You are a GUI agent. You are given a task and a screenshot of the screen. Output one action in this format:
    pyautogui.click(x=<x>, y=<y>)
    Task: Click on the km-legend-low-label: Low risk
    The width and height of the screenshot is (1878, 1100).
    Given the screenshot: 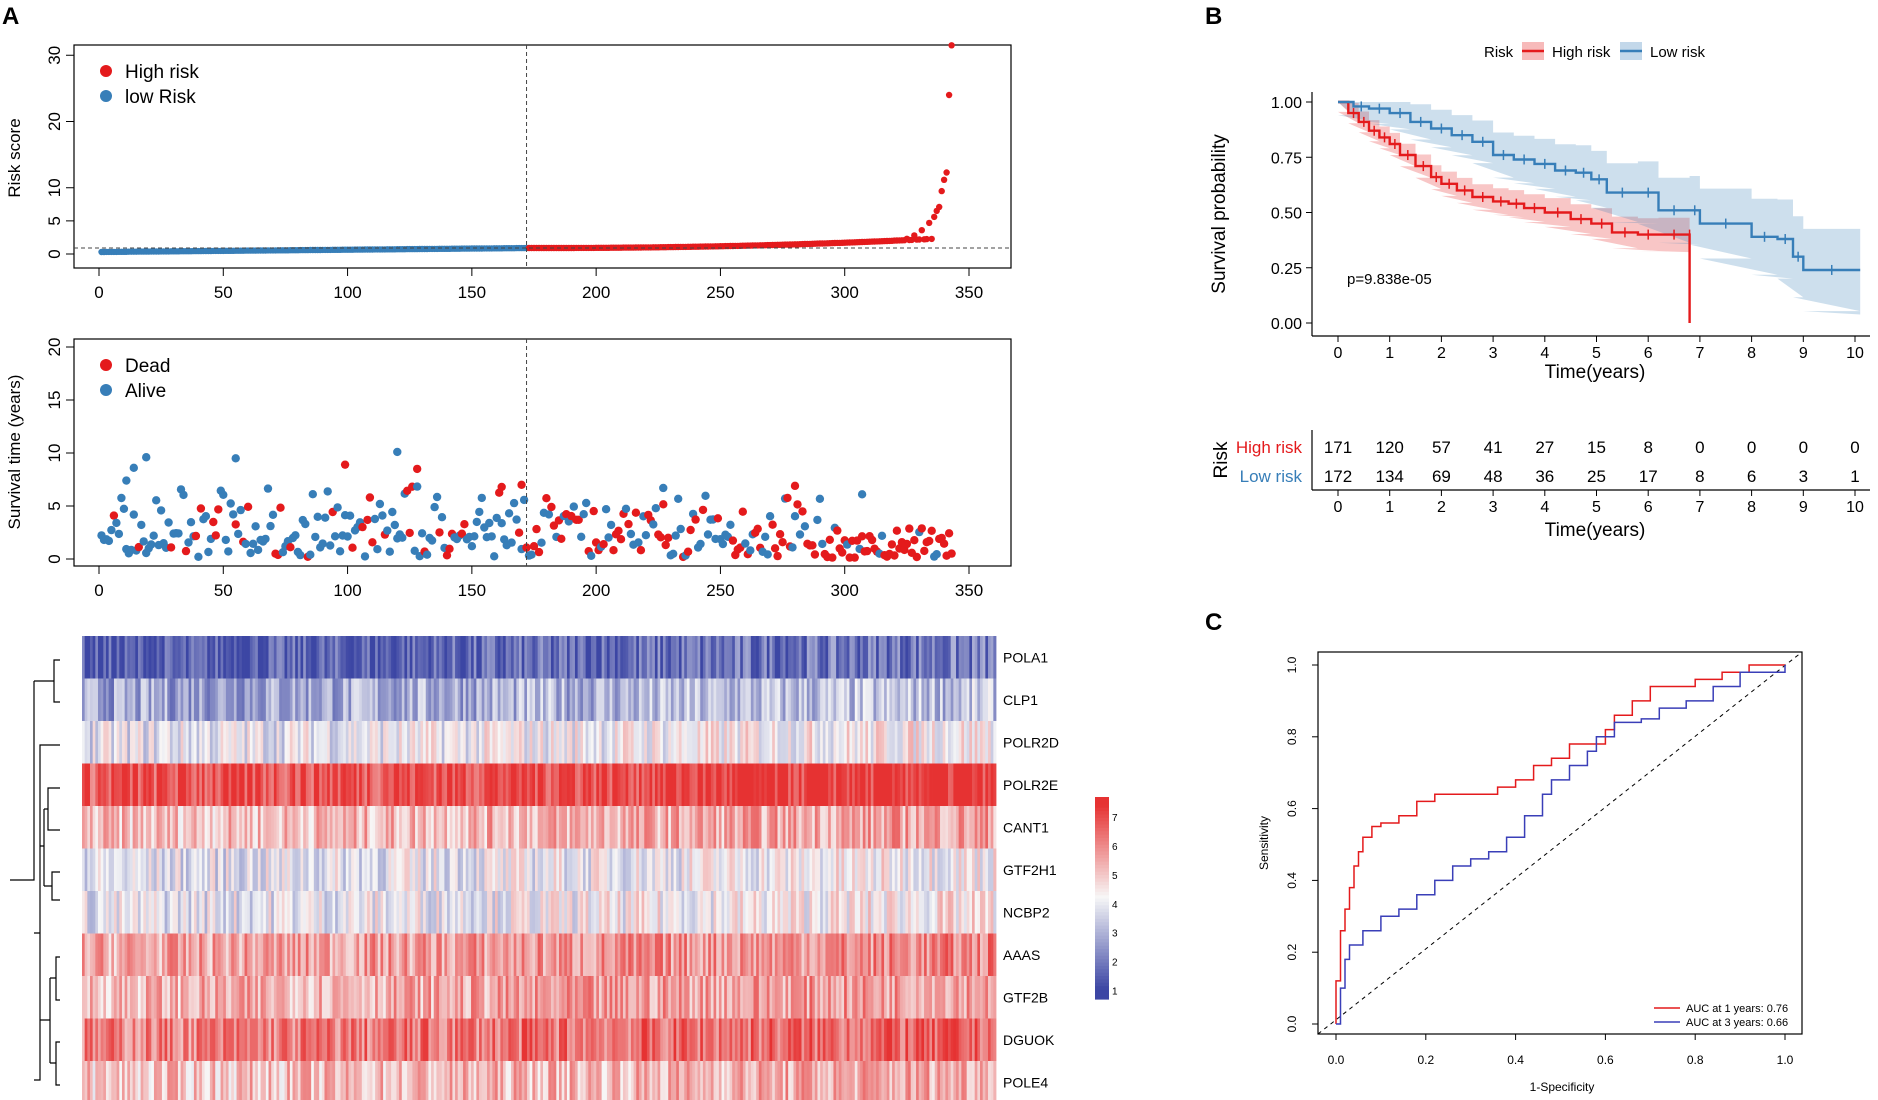 What is the action you would take?
    pyautogui.click(x=1678, y=52)
    